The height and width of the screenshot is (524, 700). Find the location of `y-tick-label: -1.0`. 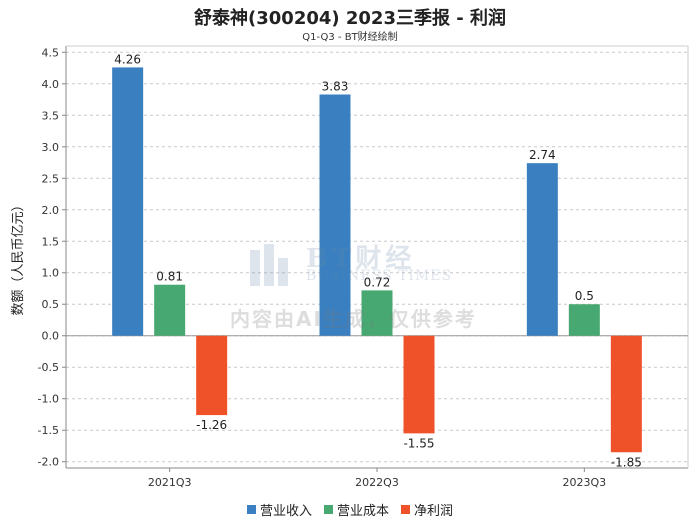

y-tick-label: -1.0 is located at coordinates (48, 399).